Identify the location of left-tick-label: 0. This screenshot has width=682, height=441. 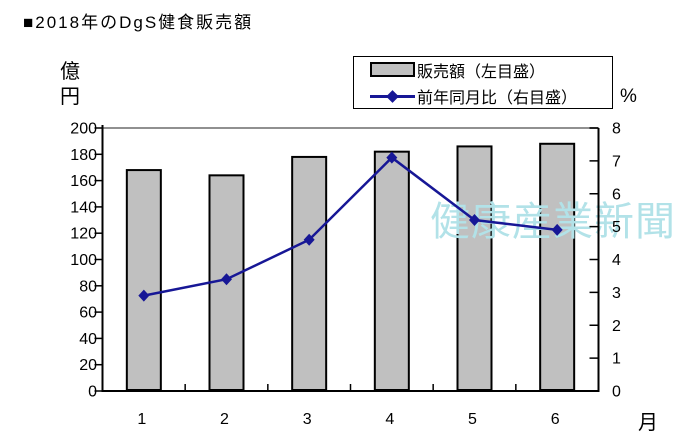
(92, 392).